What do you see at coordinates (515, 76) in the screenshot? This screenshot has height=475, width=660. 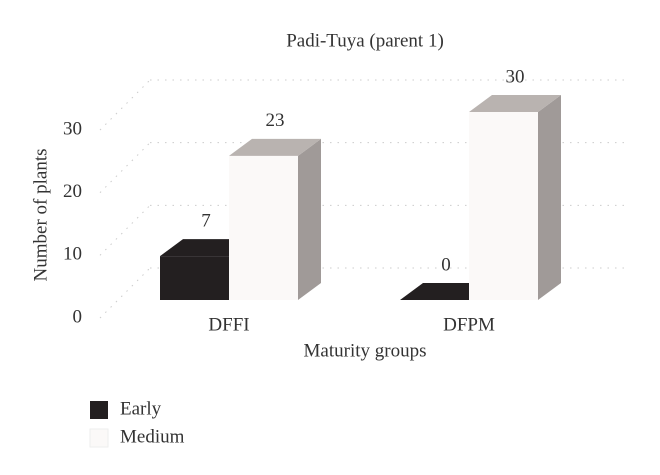 I see `value-label: 30` at bounding box center [515, 76].